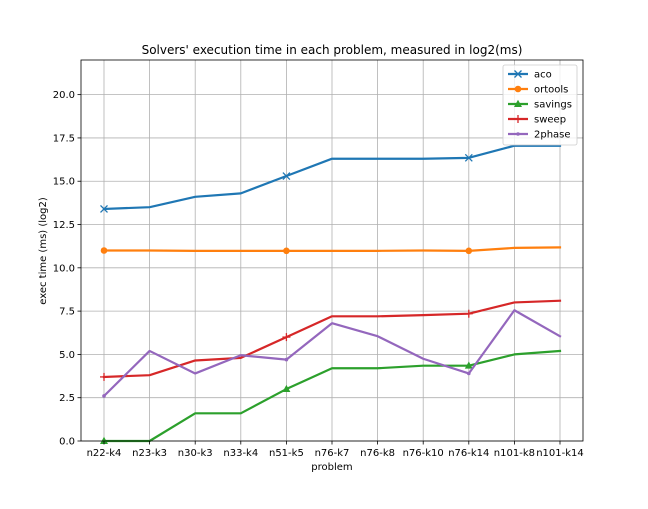 The width and height of the screenshot is (648, 509). I want to click on x-tick-label: n76-k8, so click(377, 453).